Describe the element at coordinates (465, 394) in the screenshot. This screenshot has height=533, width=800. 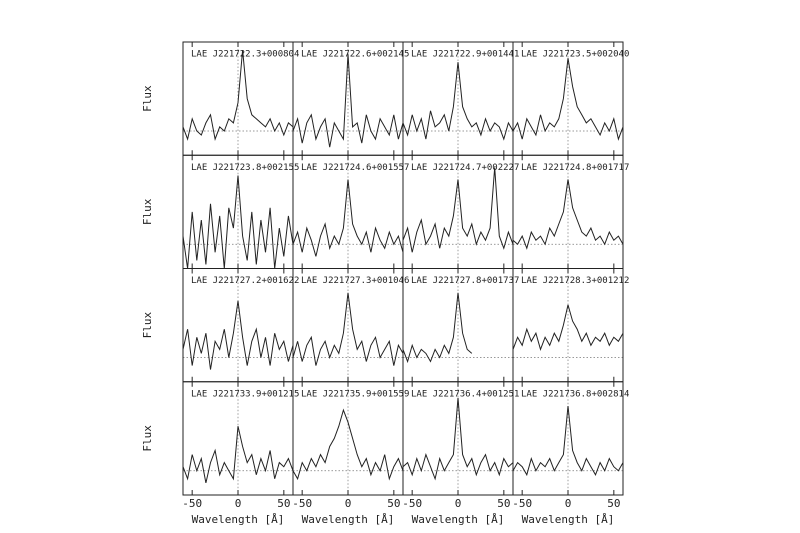
I see `panel-title: LAE J221736.4+001251` at that location.